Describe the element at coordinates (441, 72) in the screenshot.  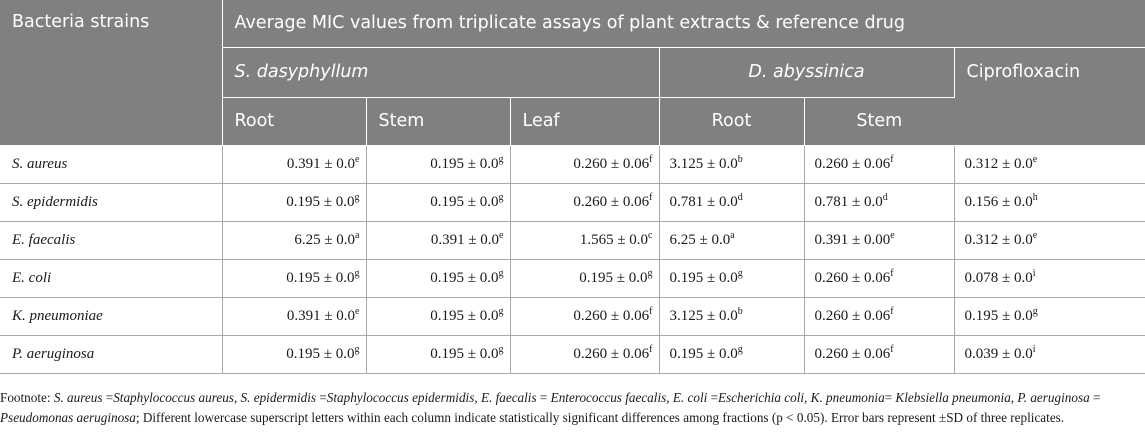
I see `header-s-dasyphyllum: S. dasyphyllum` at that location.